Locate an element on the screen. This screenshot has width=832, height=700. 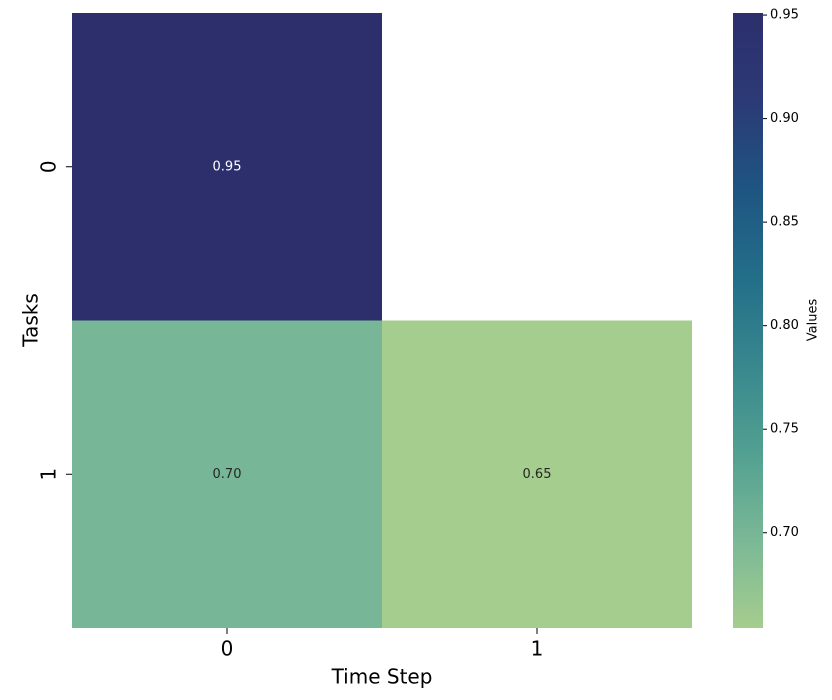
x-tick-label: 1 is located at coordinates (537, 649).